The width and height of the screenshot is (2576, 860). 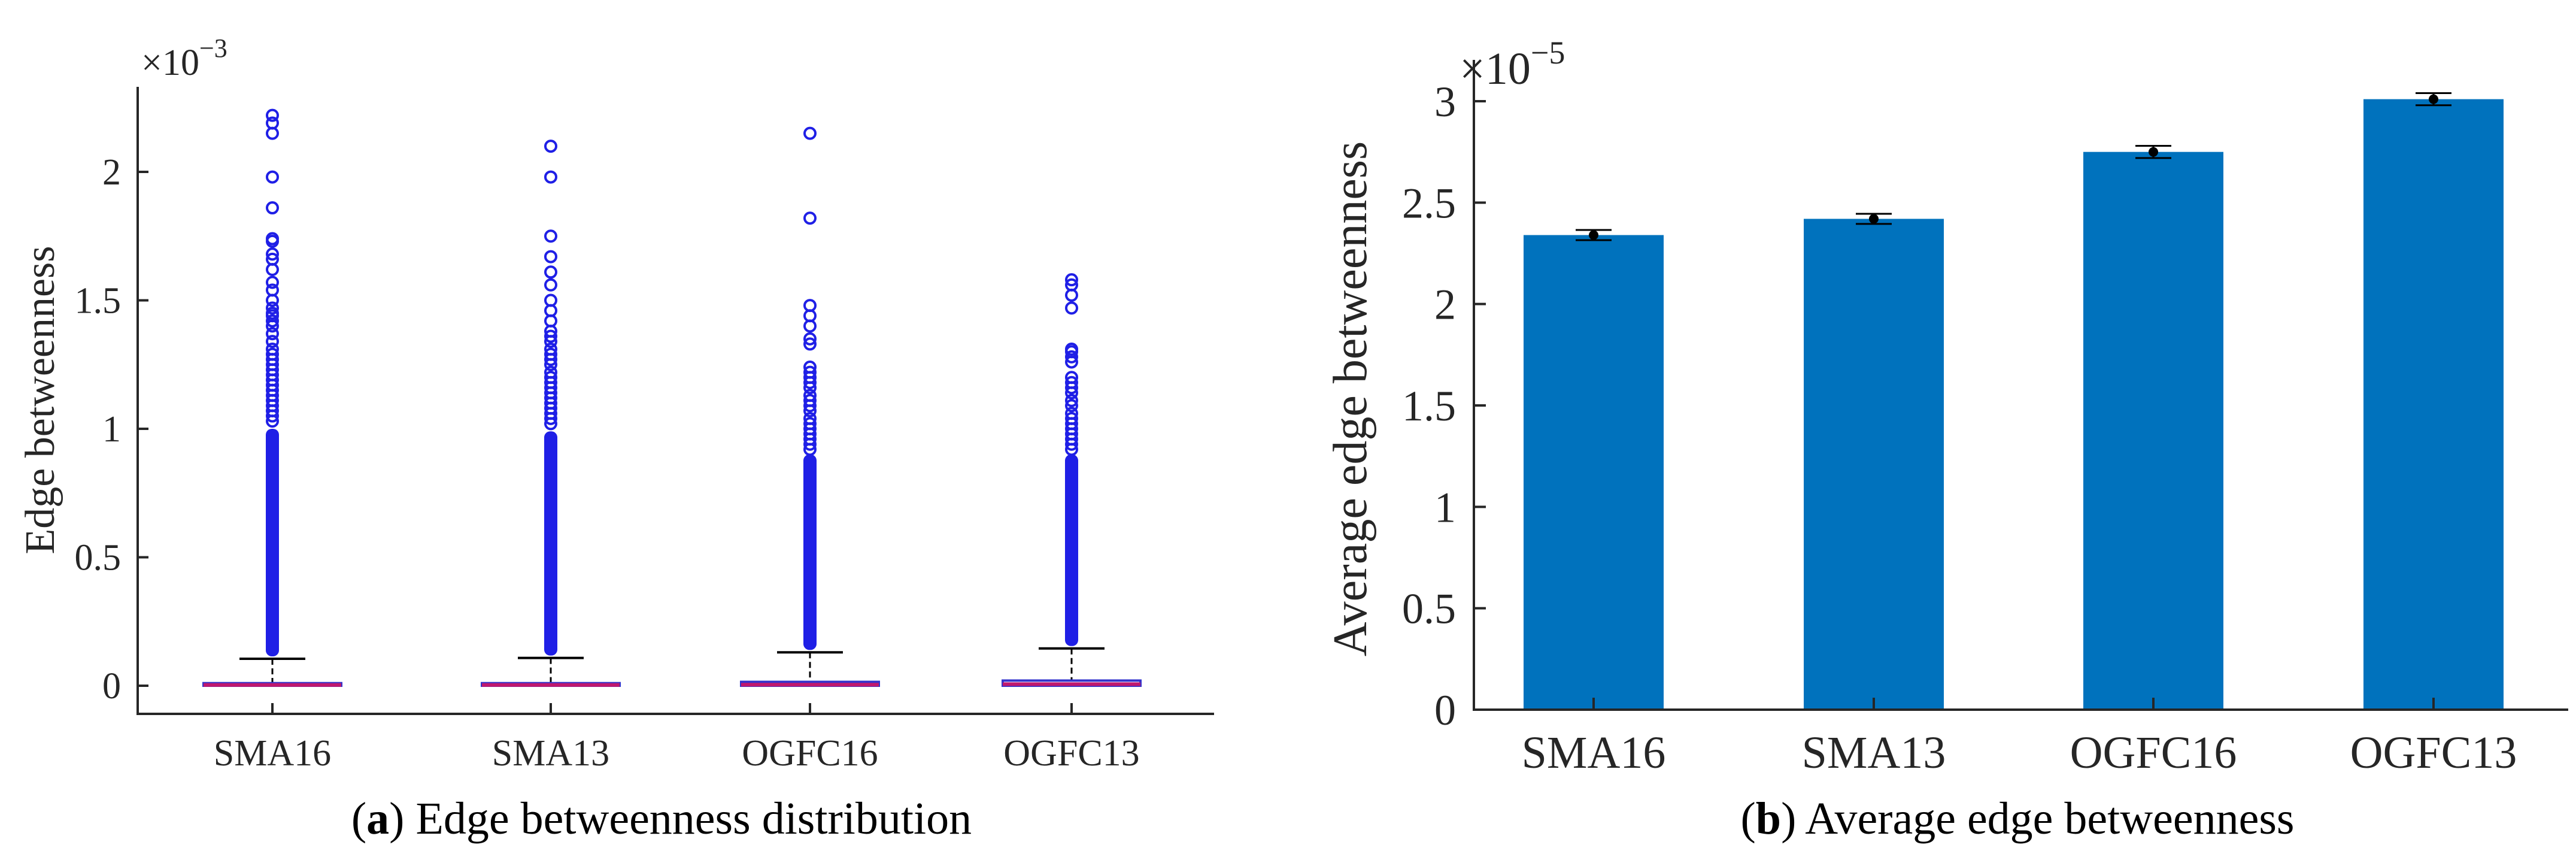 What do you see at coordinates (2433, 753) in the screenshot?
I see `panel-b-x-tick-label: OGFC13` at bounding box center [2433, 753].